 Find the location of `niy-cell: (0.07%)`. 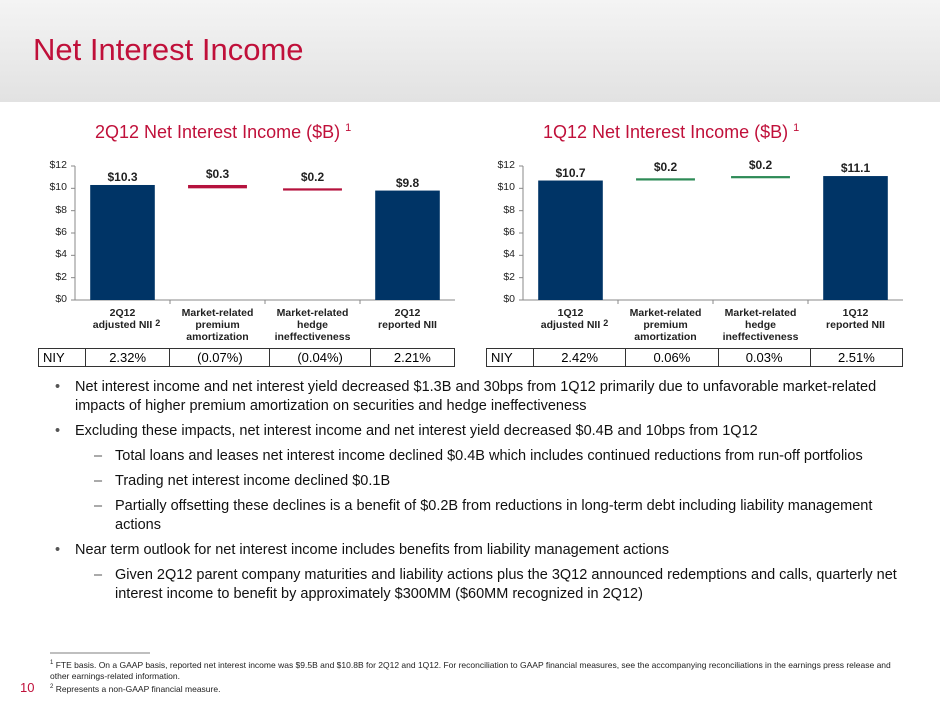

niy-cell: (0.07%) is located at coordinates (220, 357).